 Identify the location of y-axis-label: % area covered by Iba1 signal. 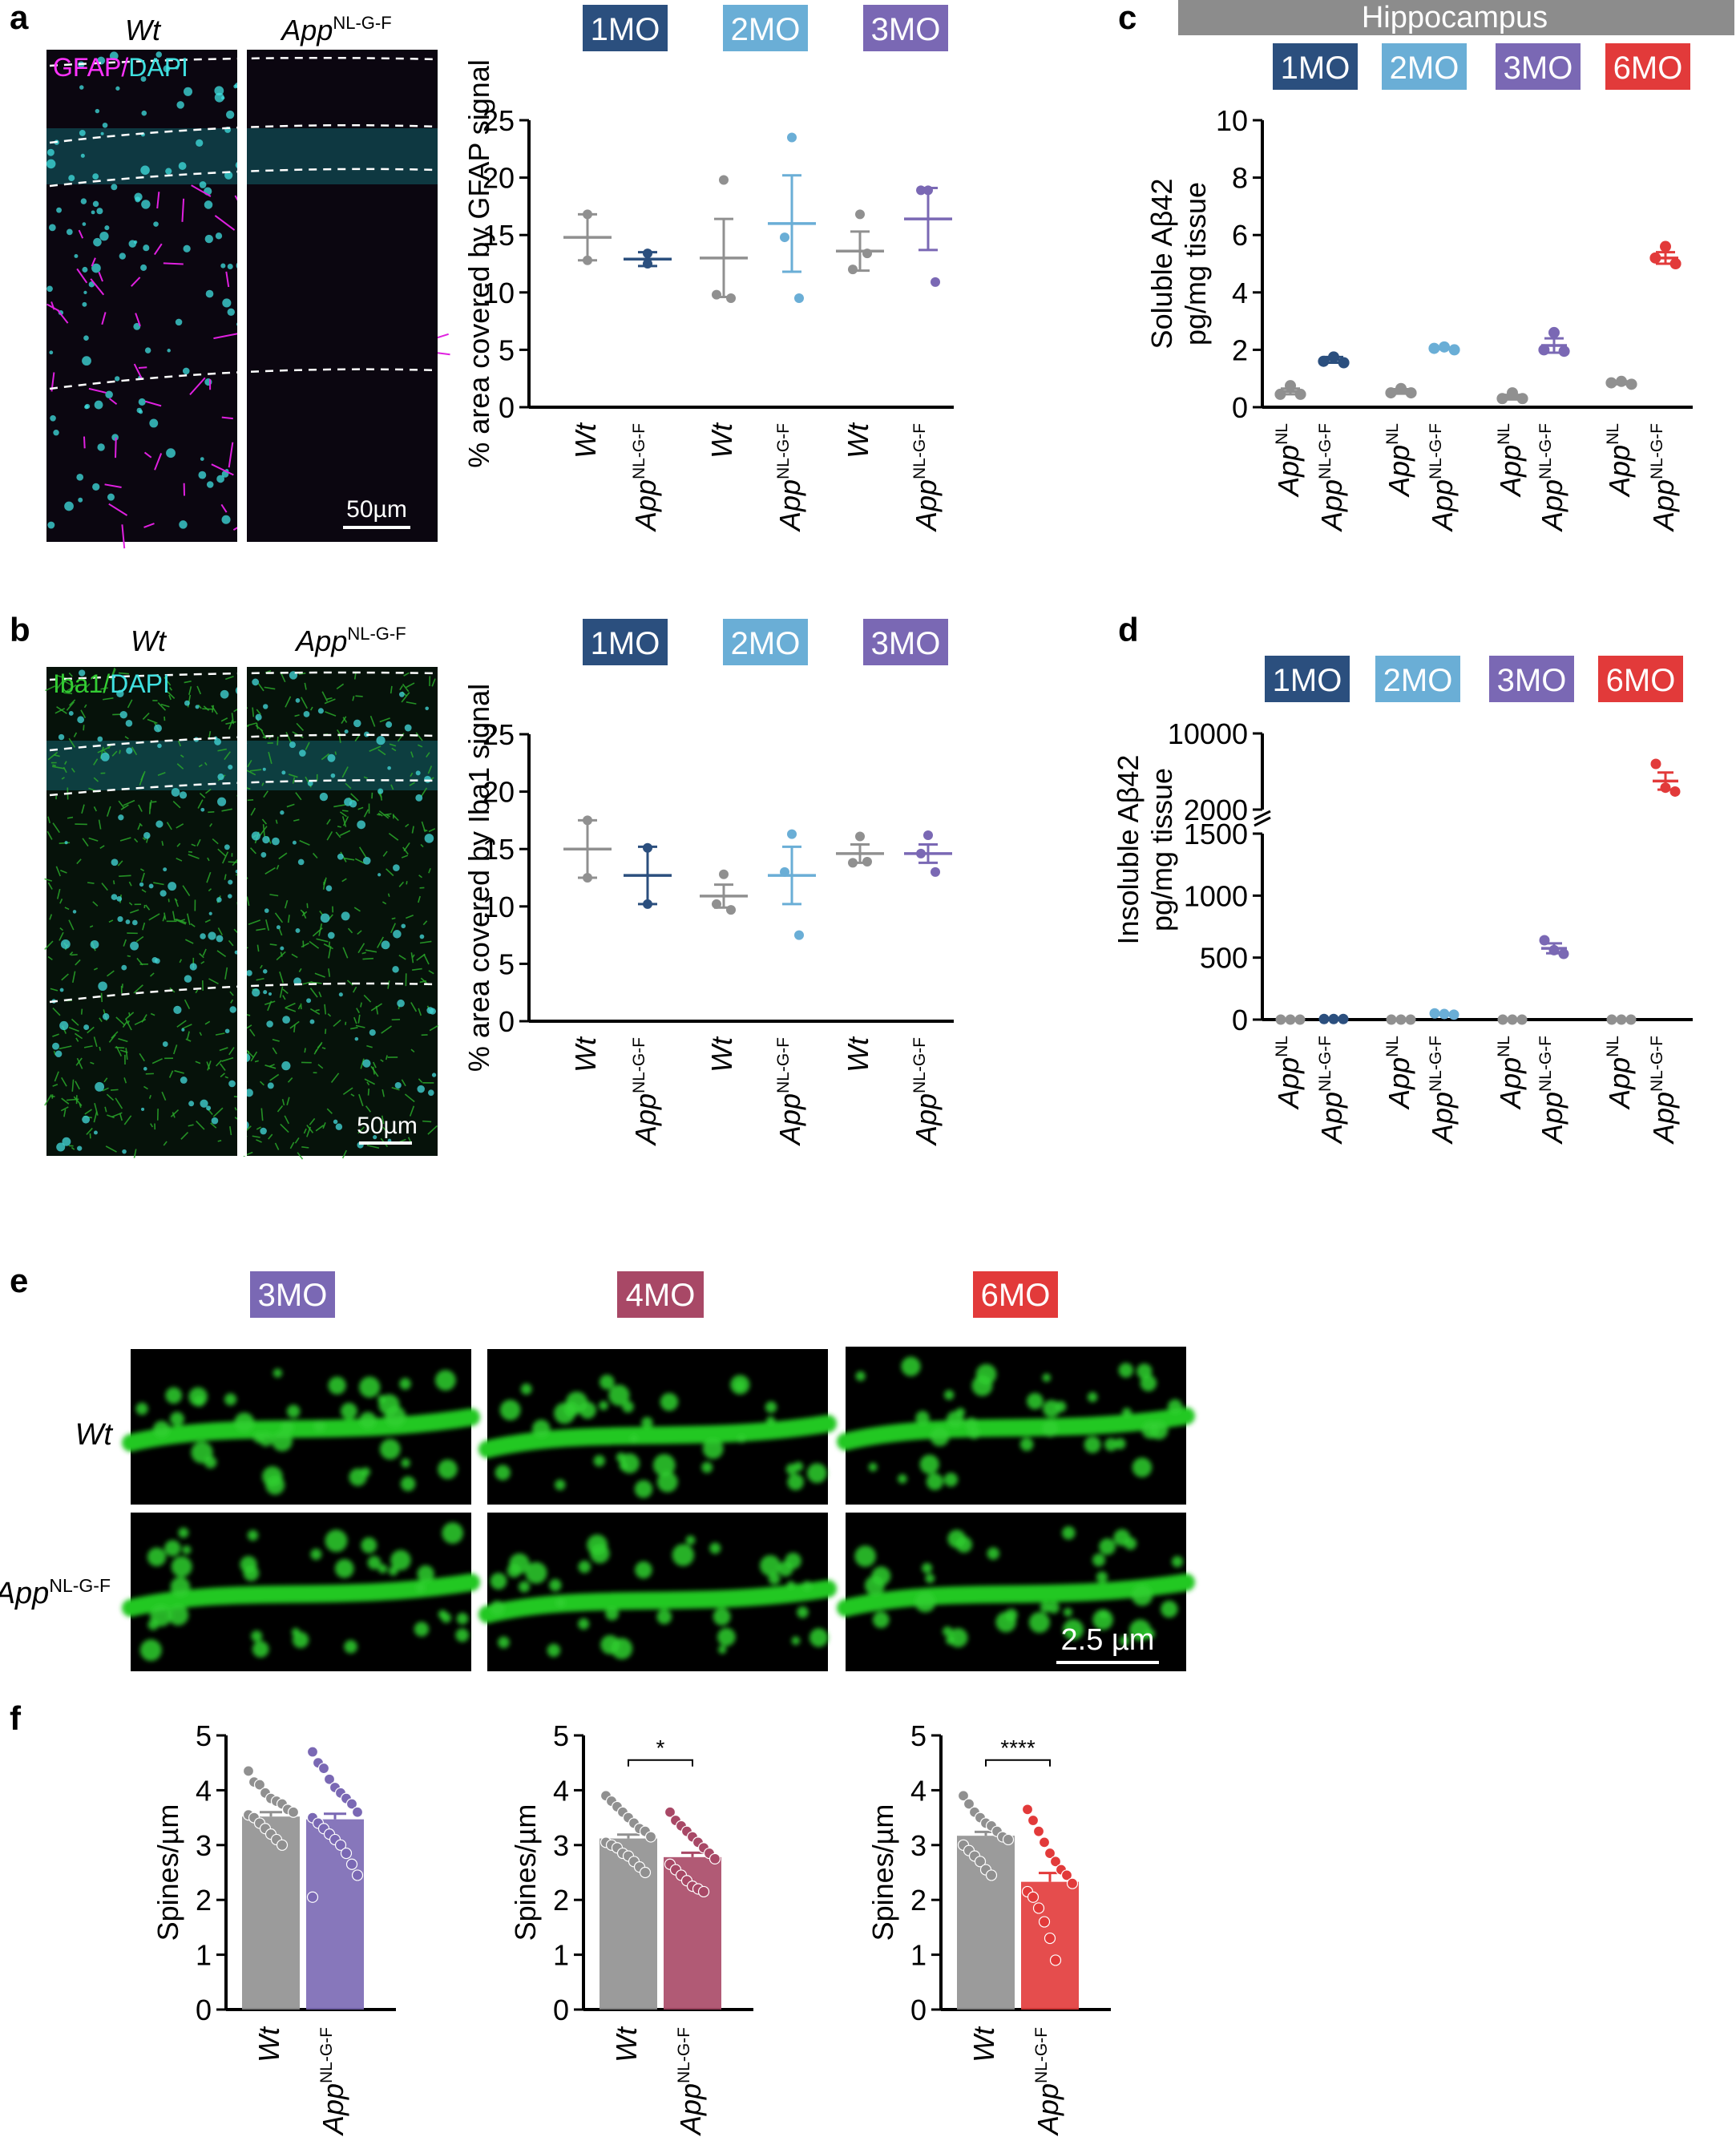
(478, 878).